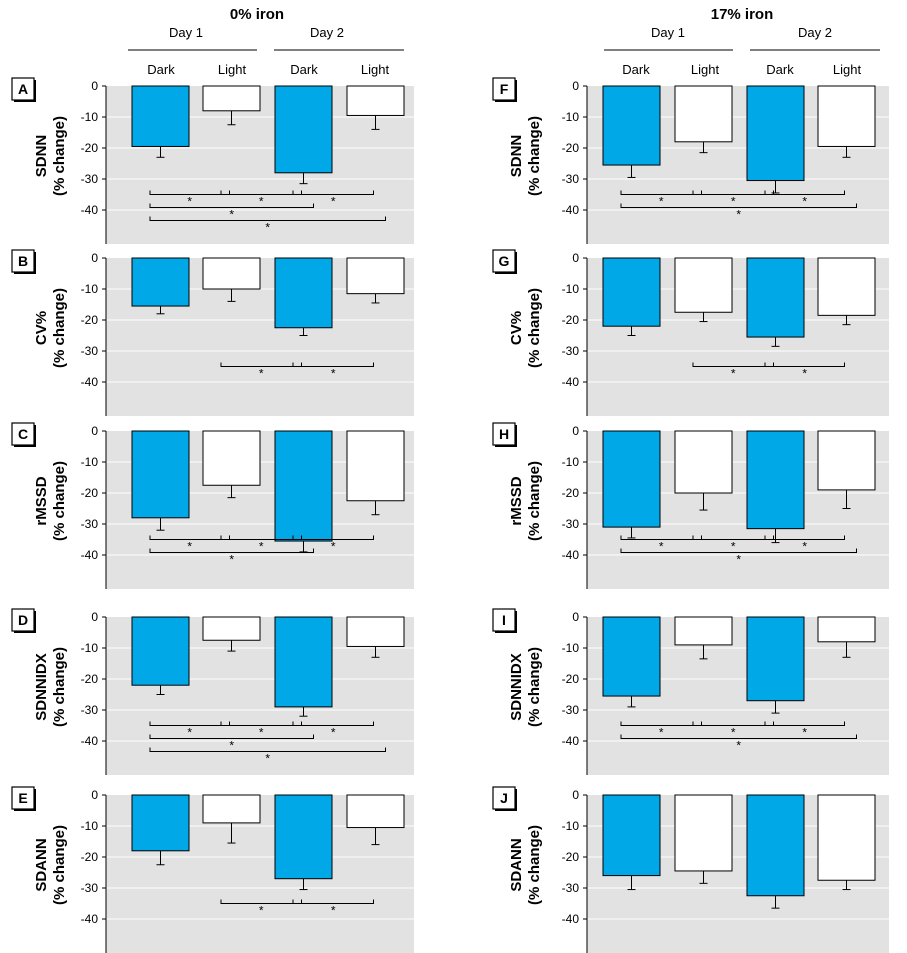 Image resolution: width=907 pixels, height=953 pixels. I want to click on condition-label: Light, so click(232, 69).